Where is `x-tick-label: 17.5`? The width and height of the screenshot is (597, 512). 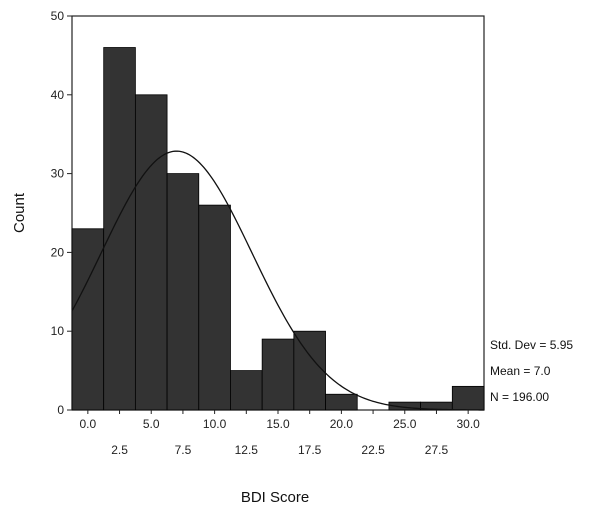 x-tick-label: 17.5 is located at coordinates (310, 450).